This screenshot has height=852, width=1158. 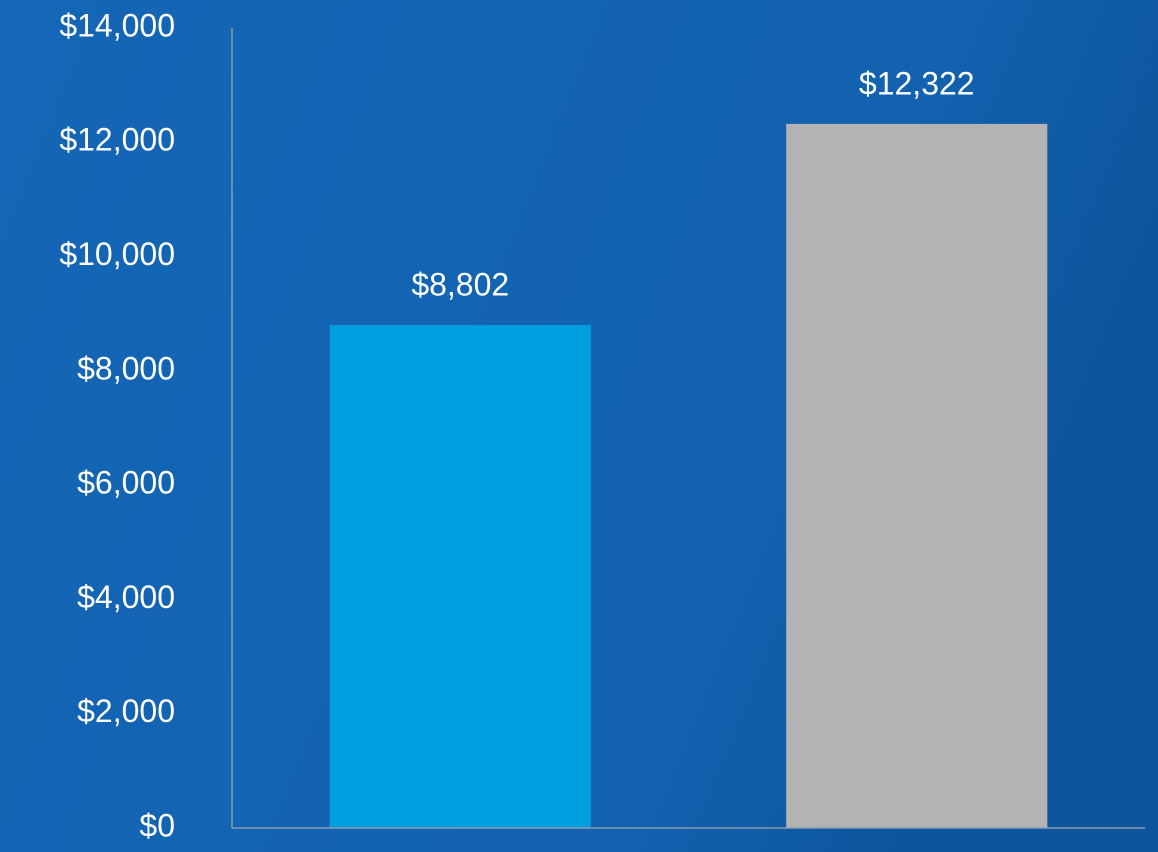 I want to click on bar, so click(x=460, y=576).